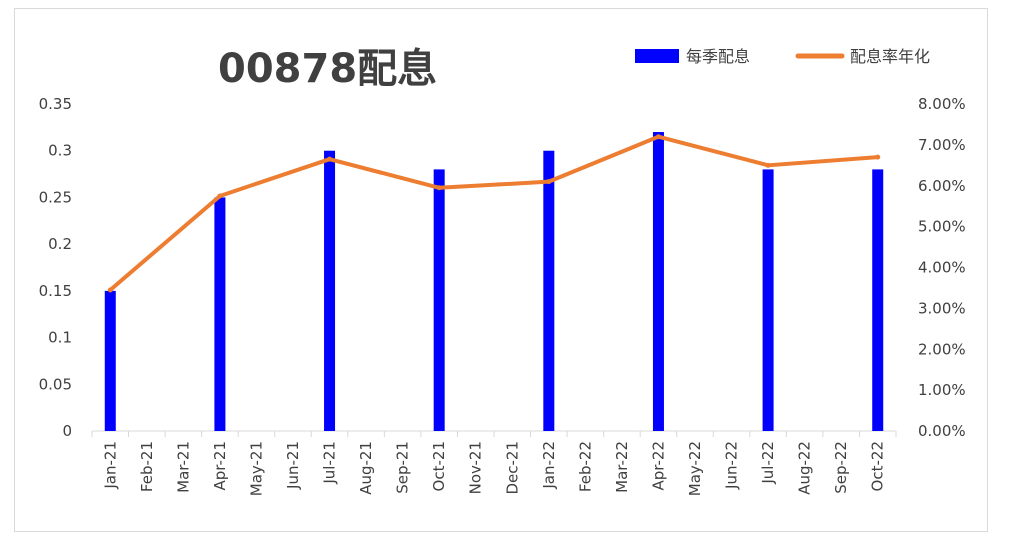  I want to click on legend-swatch-bar, so click(657, 56).